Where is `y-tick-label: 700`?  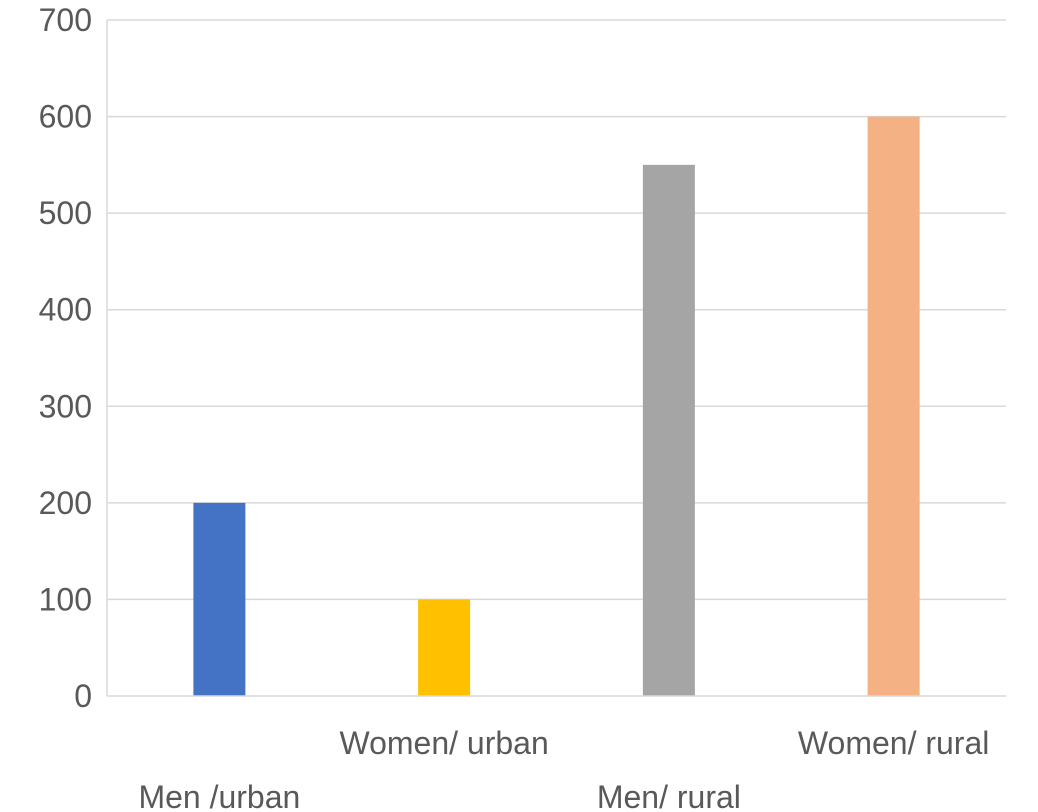 y-tick-label: 700 is located at coordinates (65, 20).